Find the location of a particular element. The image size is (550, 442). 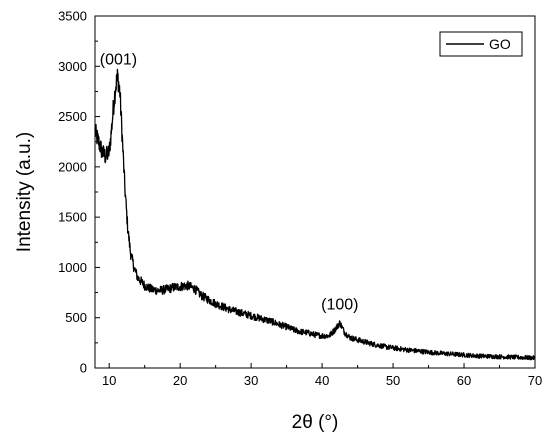

x-tick-label: 50 is located at coordinates (393, 380).